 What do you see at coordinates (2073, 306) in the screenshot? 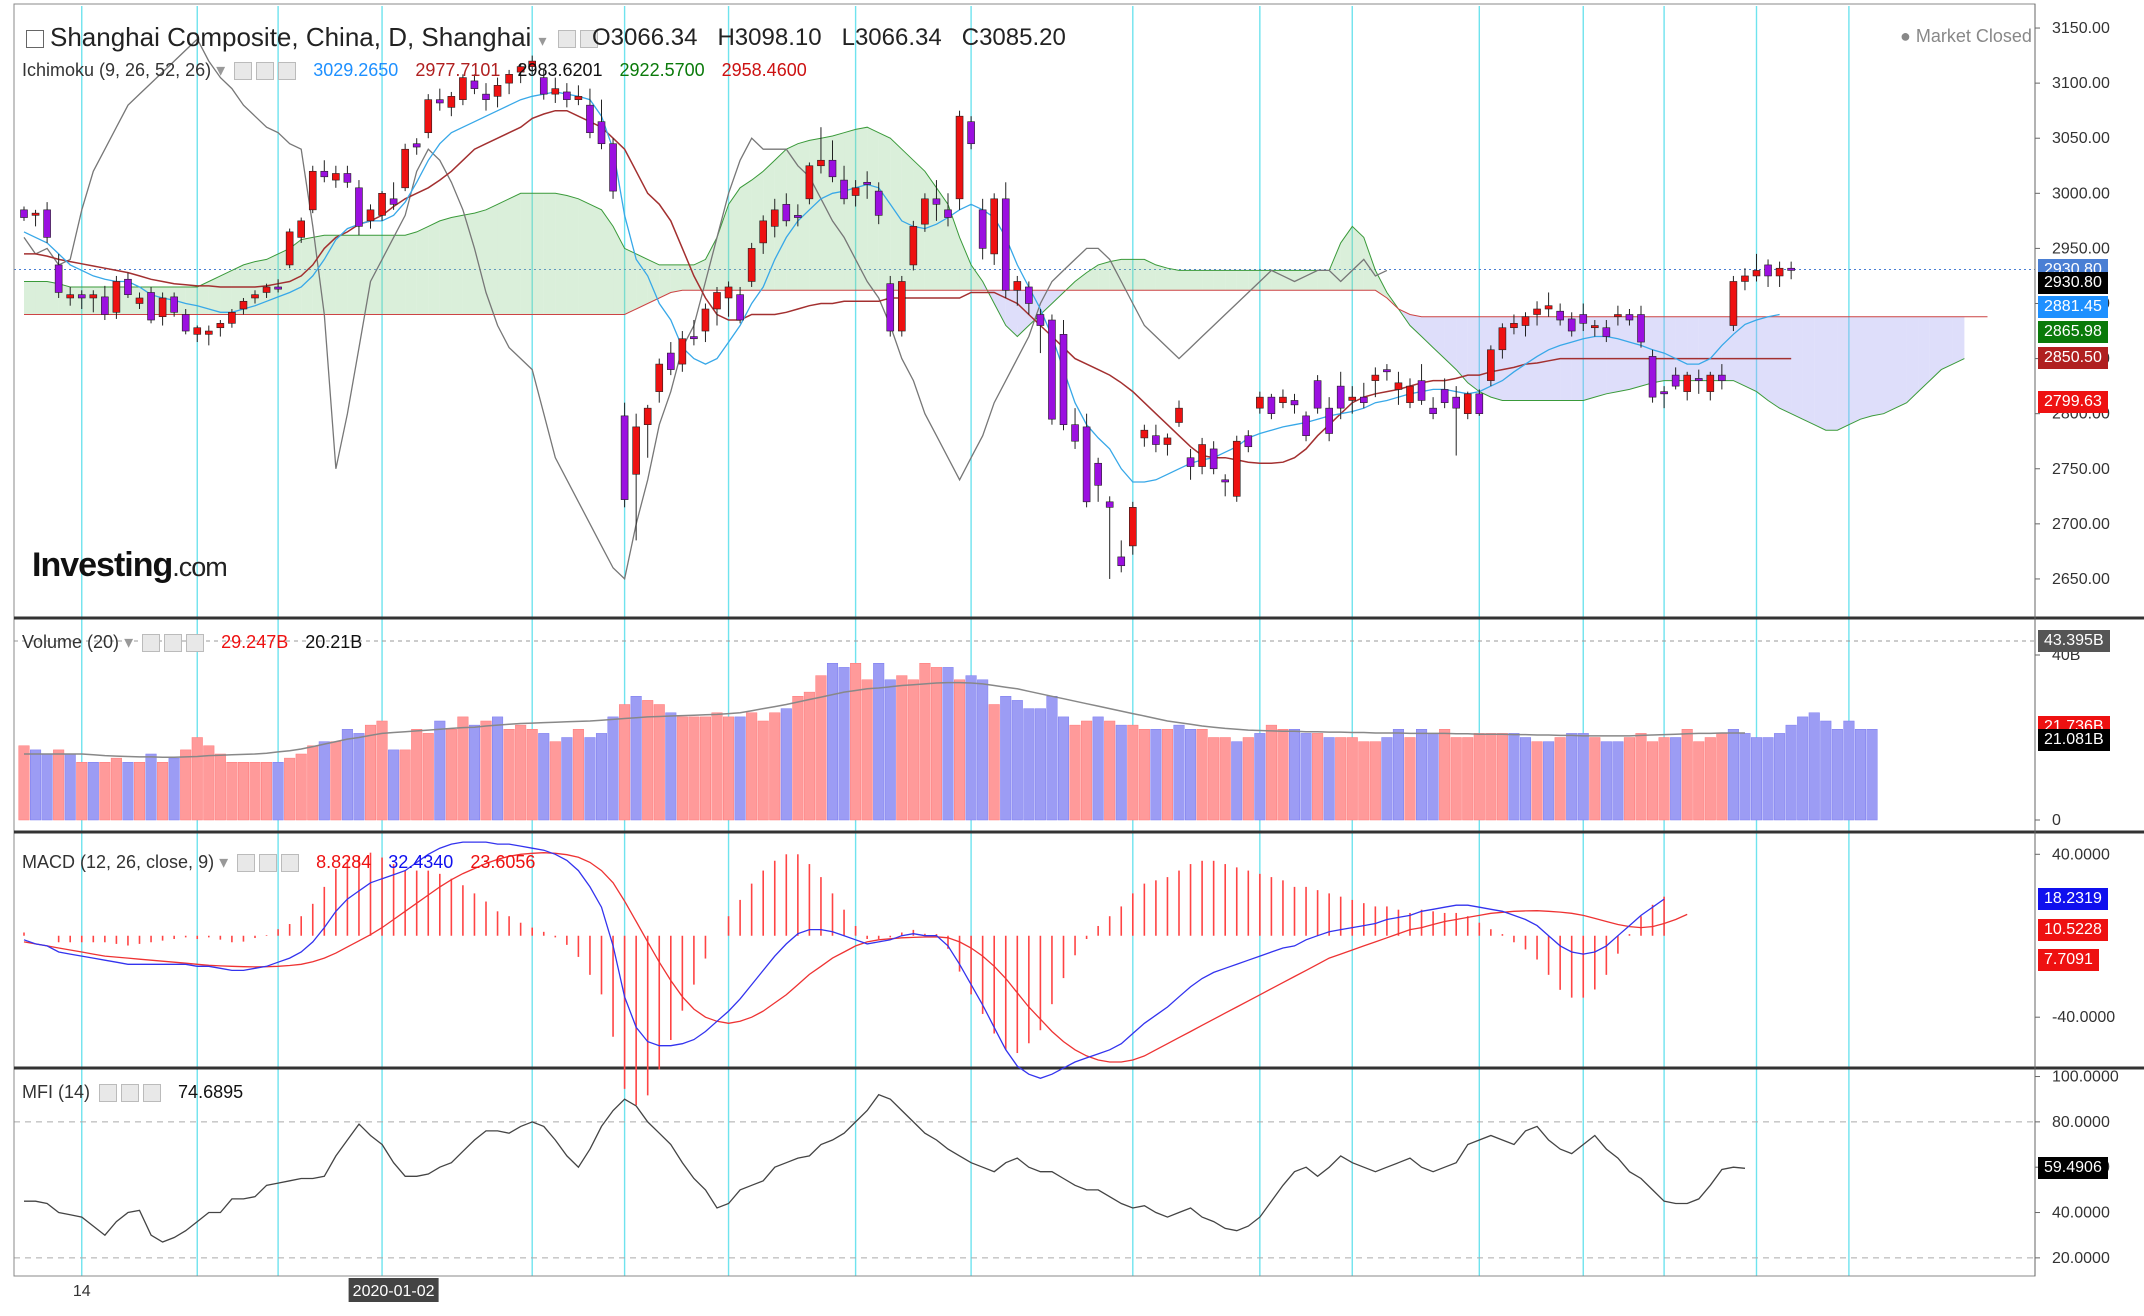
I see `price-tag: 2881.45` at bounding box center [2073, 306].